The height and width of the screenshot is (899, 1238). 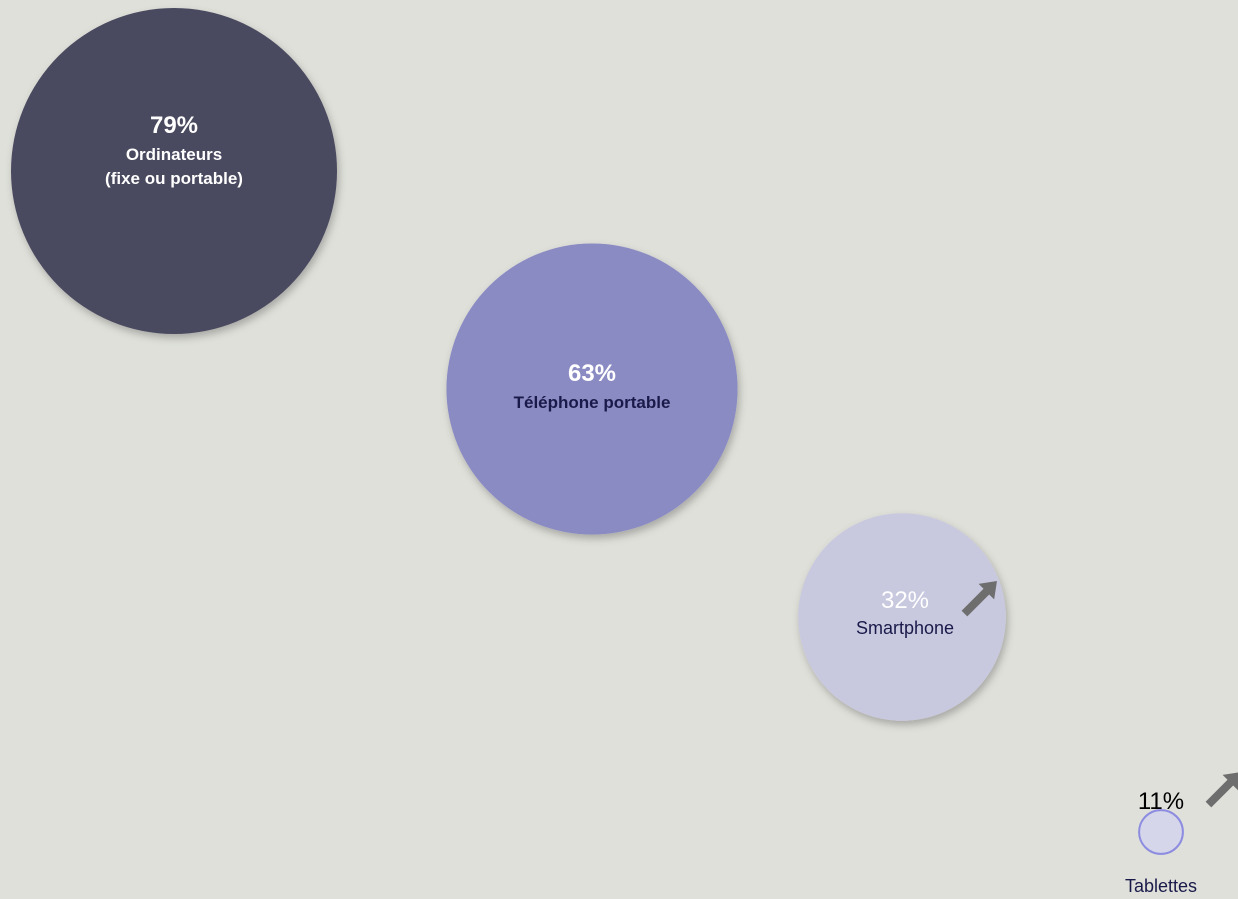 I want to click on bubble-label-smartphone: 32% Smartphone, so click(x=905, y=613).